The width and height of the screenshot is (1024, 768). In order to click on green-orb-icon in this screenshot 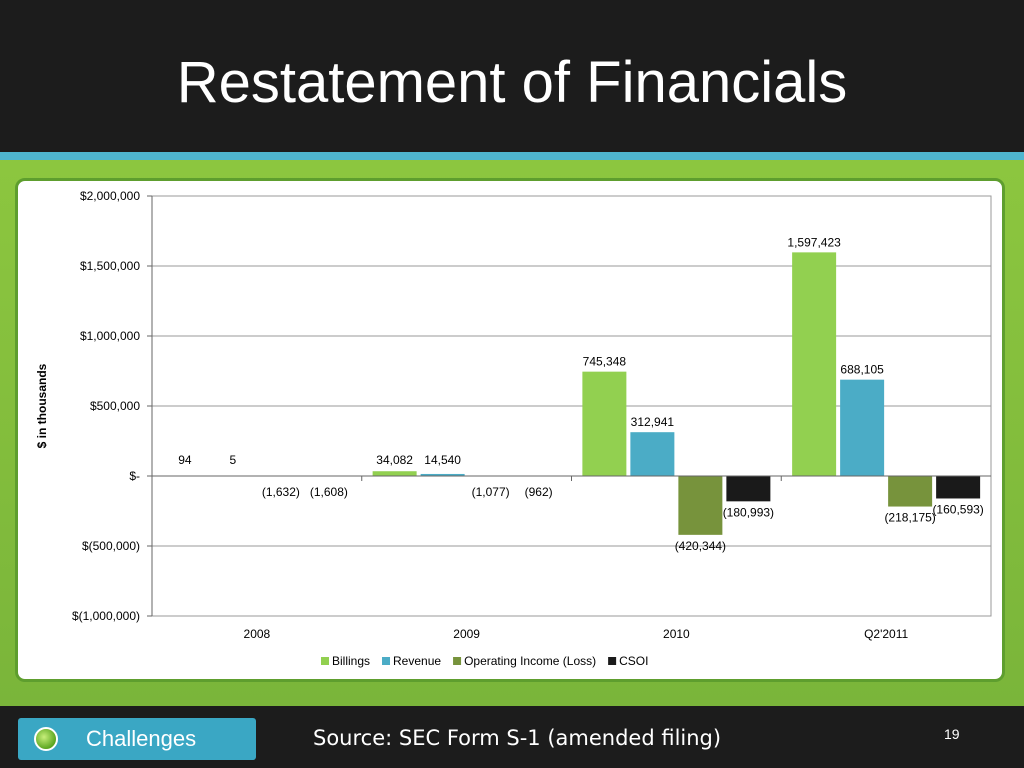, I will do `click(46, 739)`.